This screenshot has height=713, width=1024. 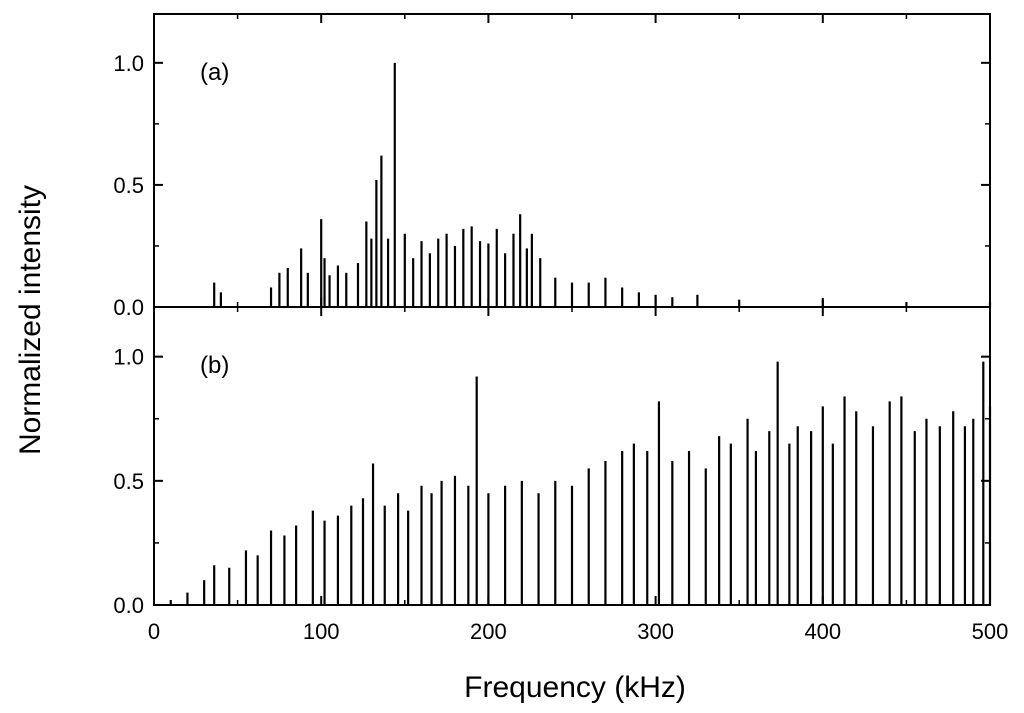 I want to click on x-tick-label: 400, so click(x=822, y=631).